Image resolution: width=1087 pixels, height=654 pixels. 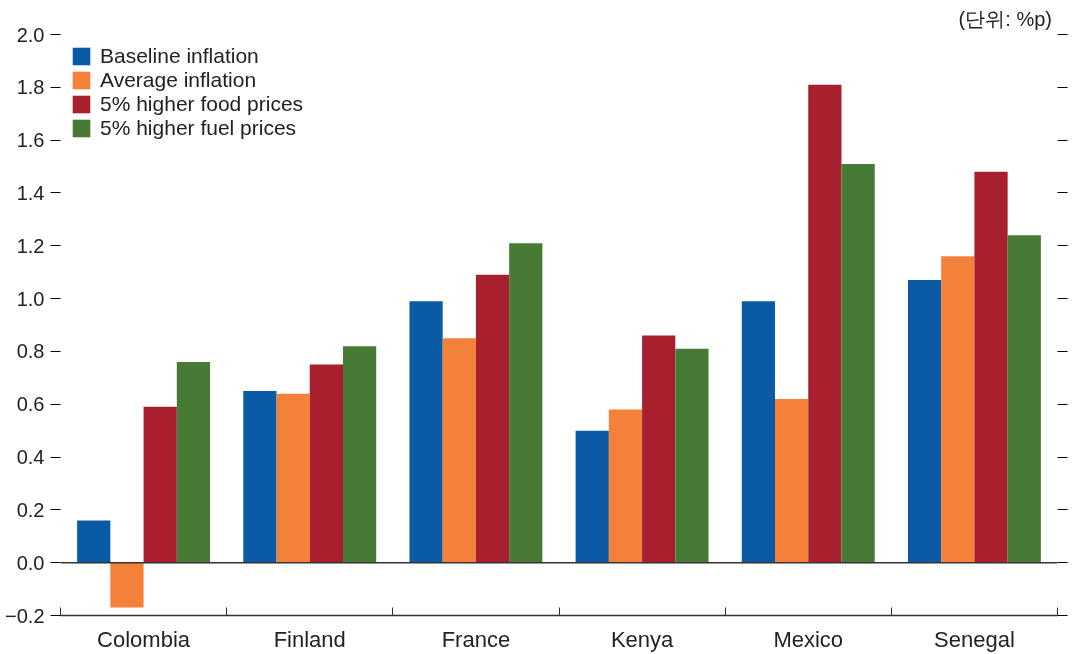 What do you see at coordinates (30, 457) in the screenshot?
I see `y-tick-label: 0.4` at bounding box center [30, 457].